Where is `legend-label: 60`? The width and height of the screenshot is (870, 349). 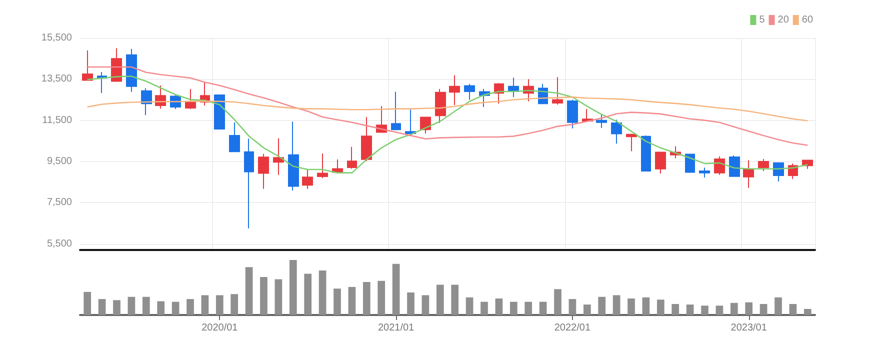
legend-label: 60 is located at coordinates (808, 20).